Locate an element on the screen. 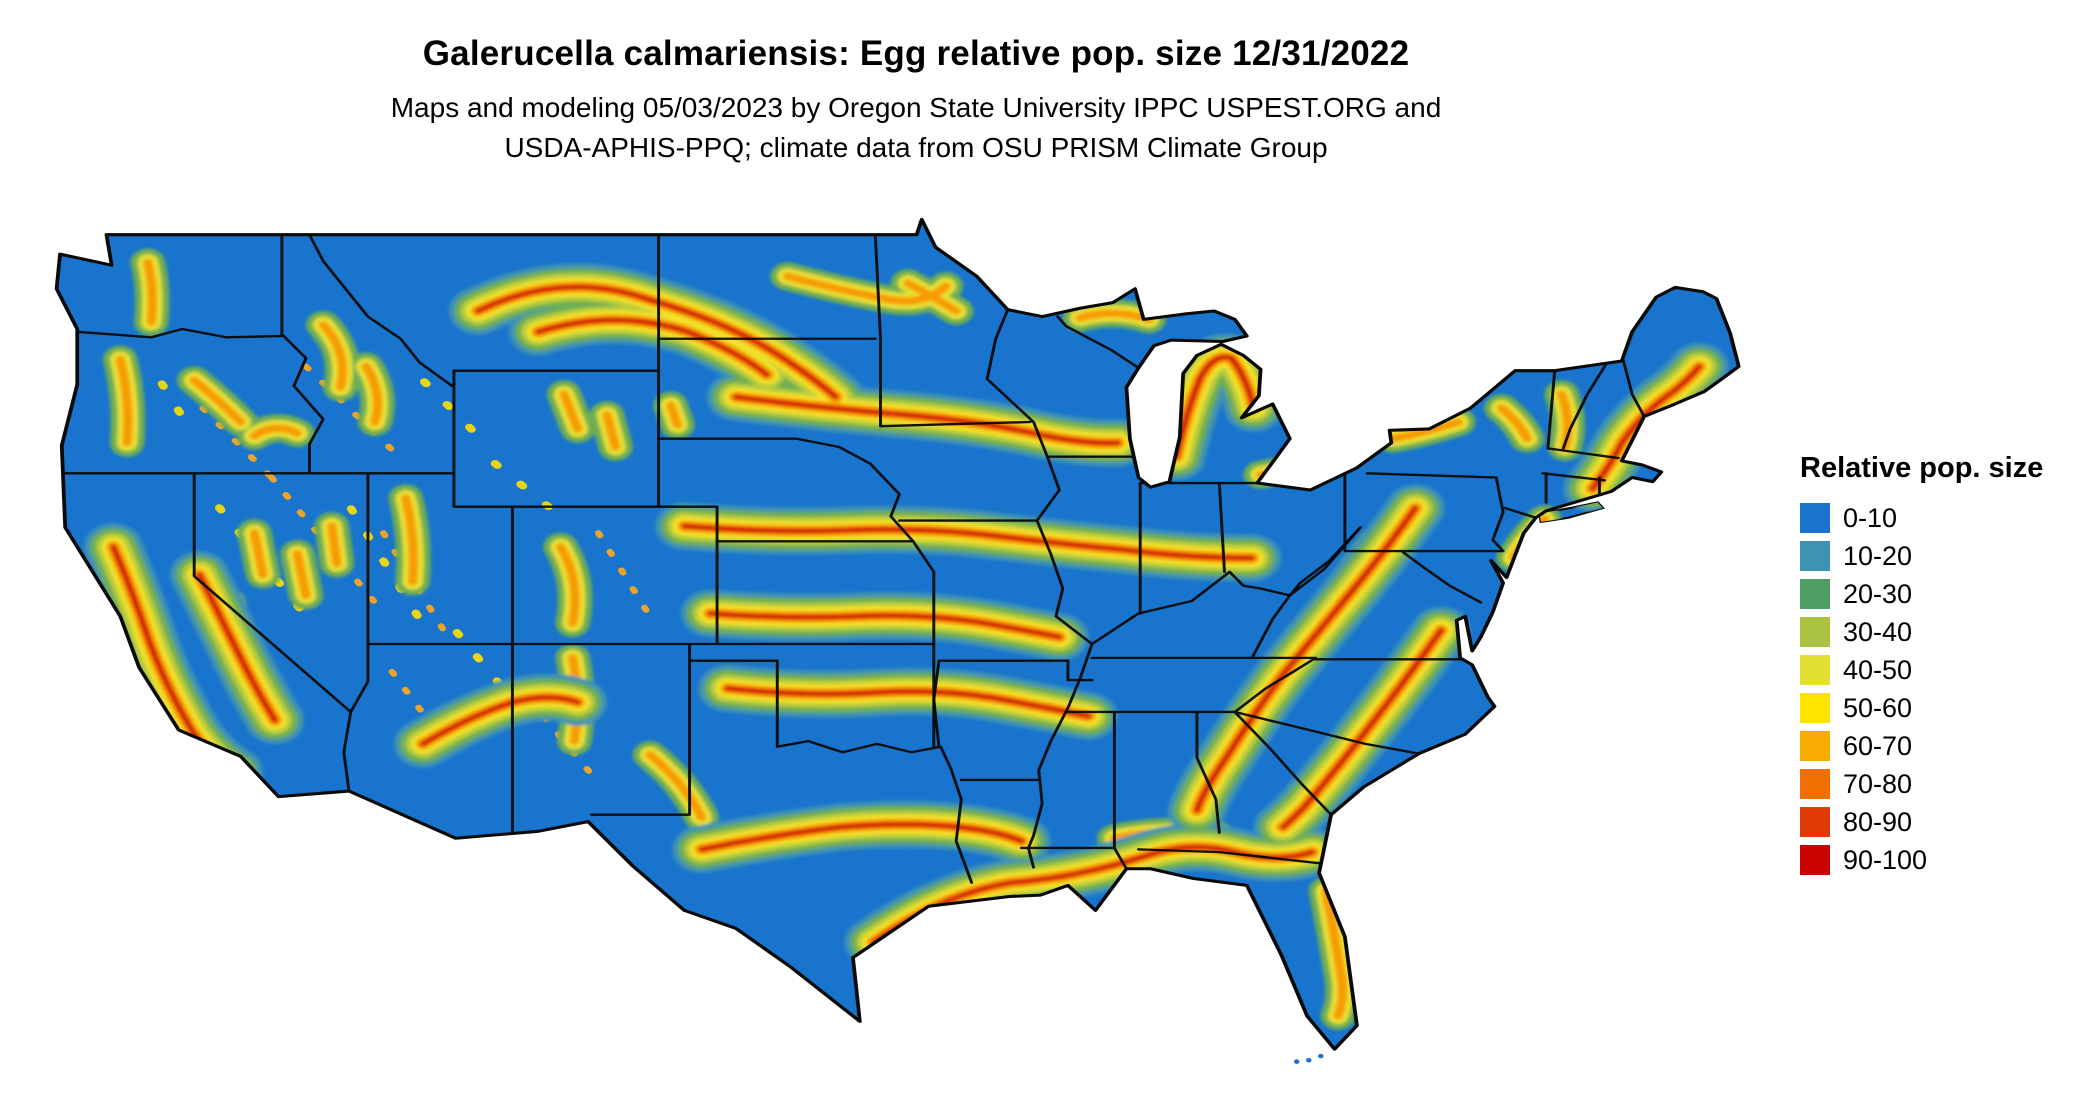 This screenshot has height=1116, width=2100. legend-row: 50-60 is located at coordinates (1921, 708).